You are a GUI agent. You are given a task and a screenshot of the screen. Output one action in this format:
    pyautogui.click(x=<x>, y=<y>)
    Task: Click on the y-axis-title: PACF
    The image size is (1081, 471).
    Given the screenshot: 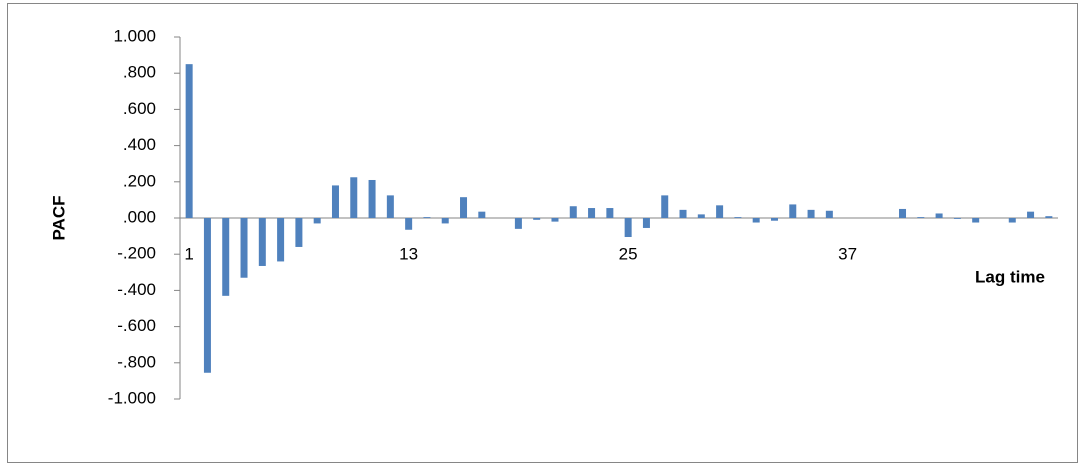 What is the action you would take?
    pyautogui.click(x=58, y=217)
    